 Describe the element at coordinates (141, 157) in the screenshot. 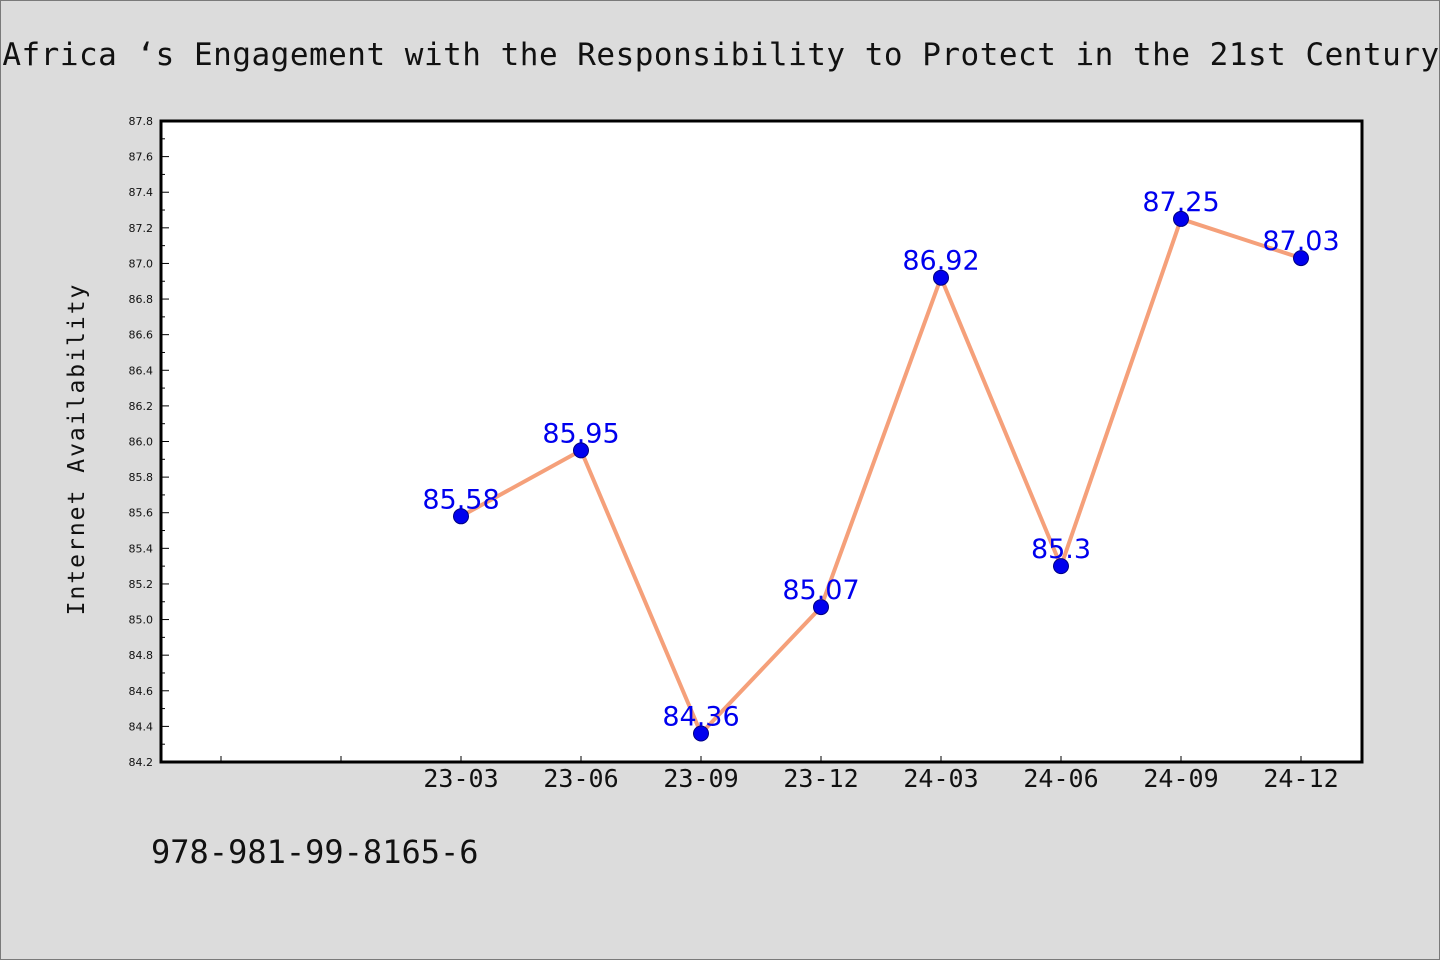

I see `y-tick-label: 87.6` at that location.